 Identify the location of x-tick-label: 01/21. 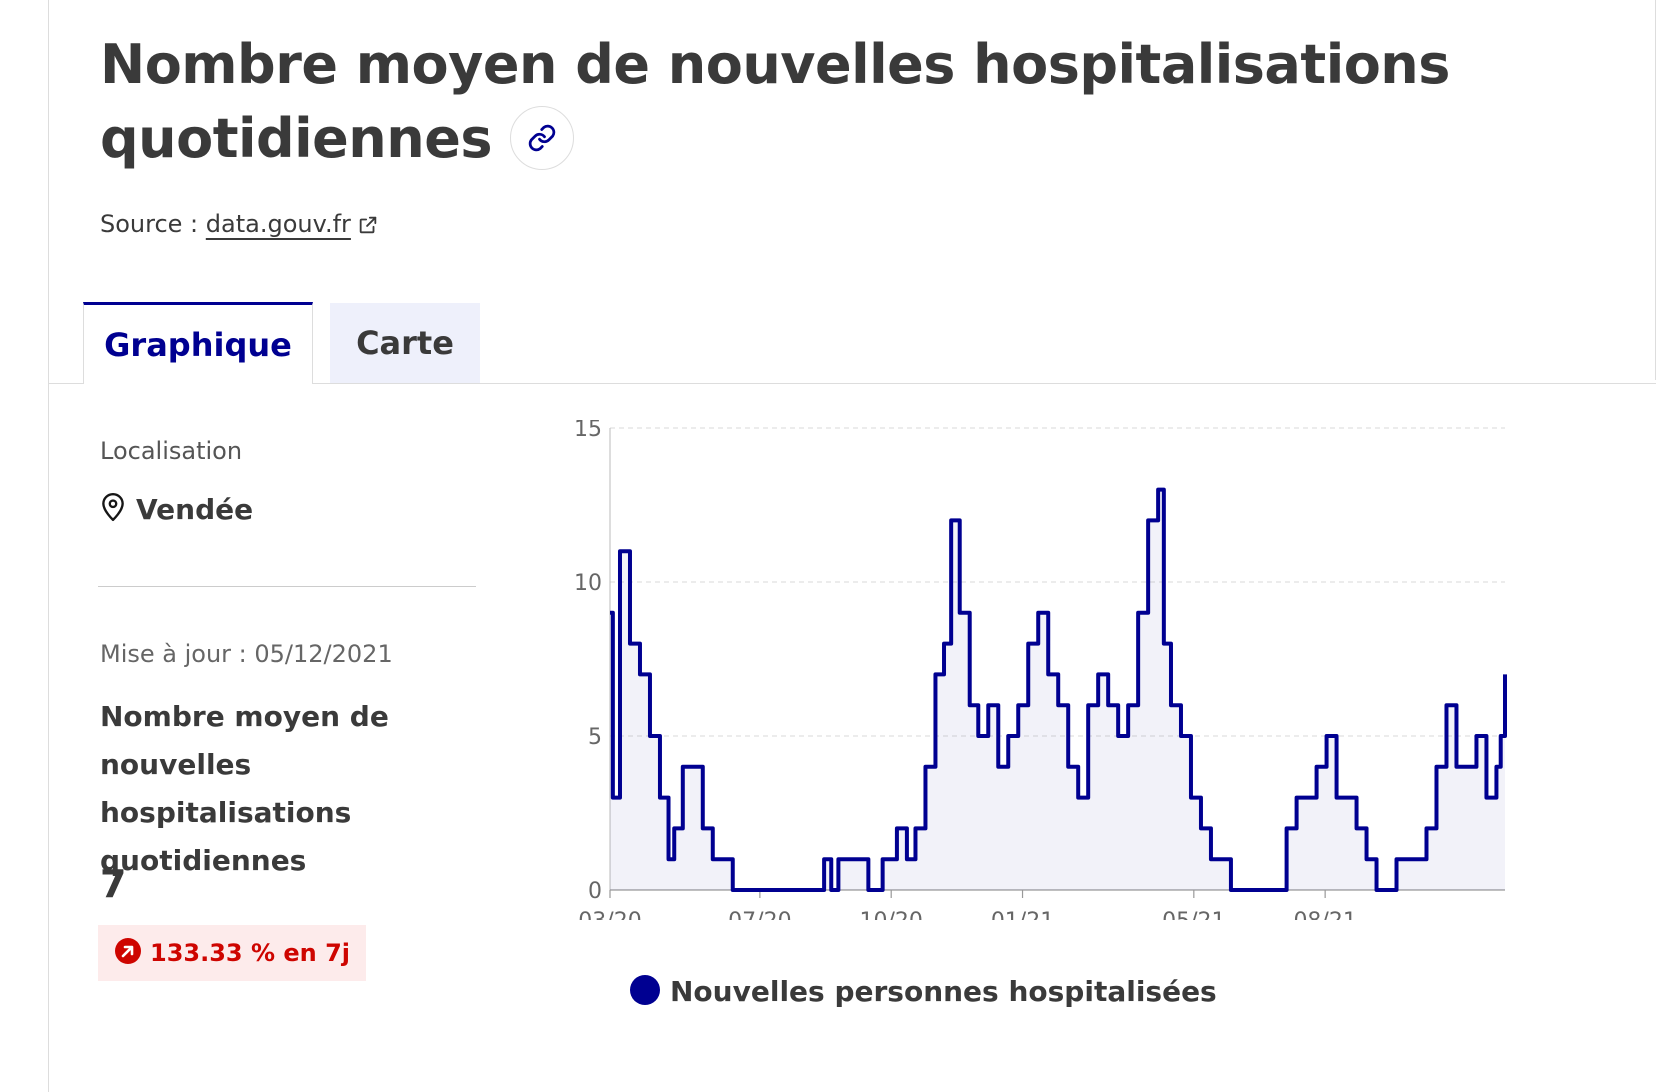
(1022, 914).